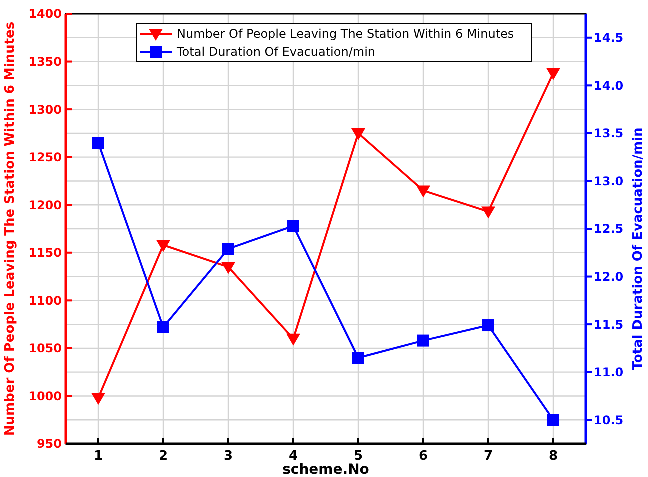  What do you see at coordinates (45, 14) in the screenshot?
I see `y-tick-label: 1400` at bounding box center [45, 14].